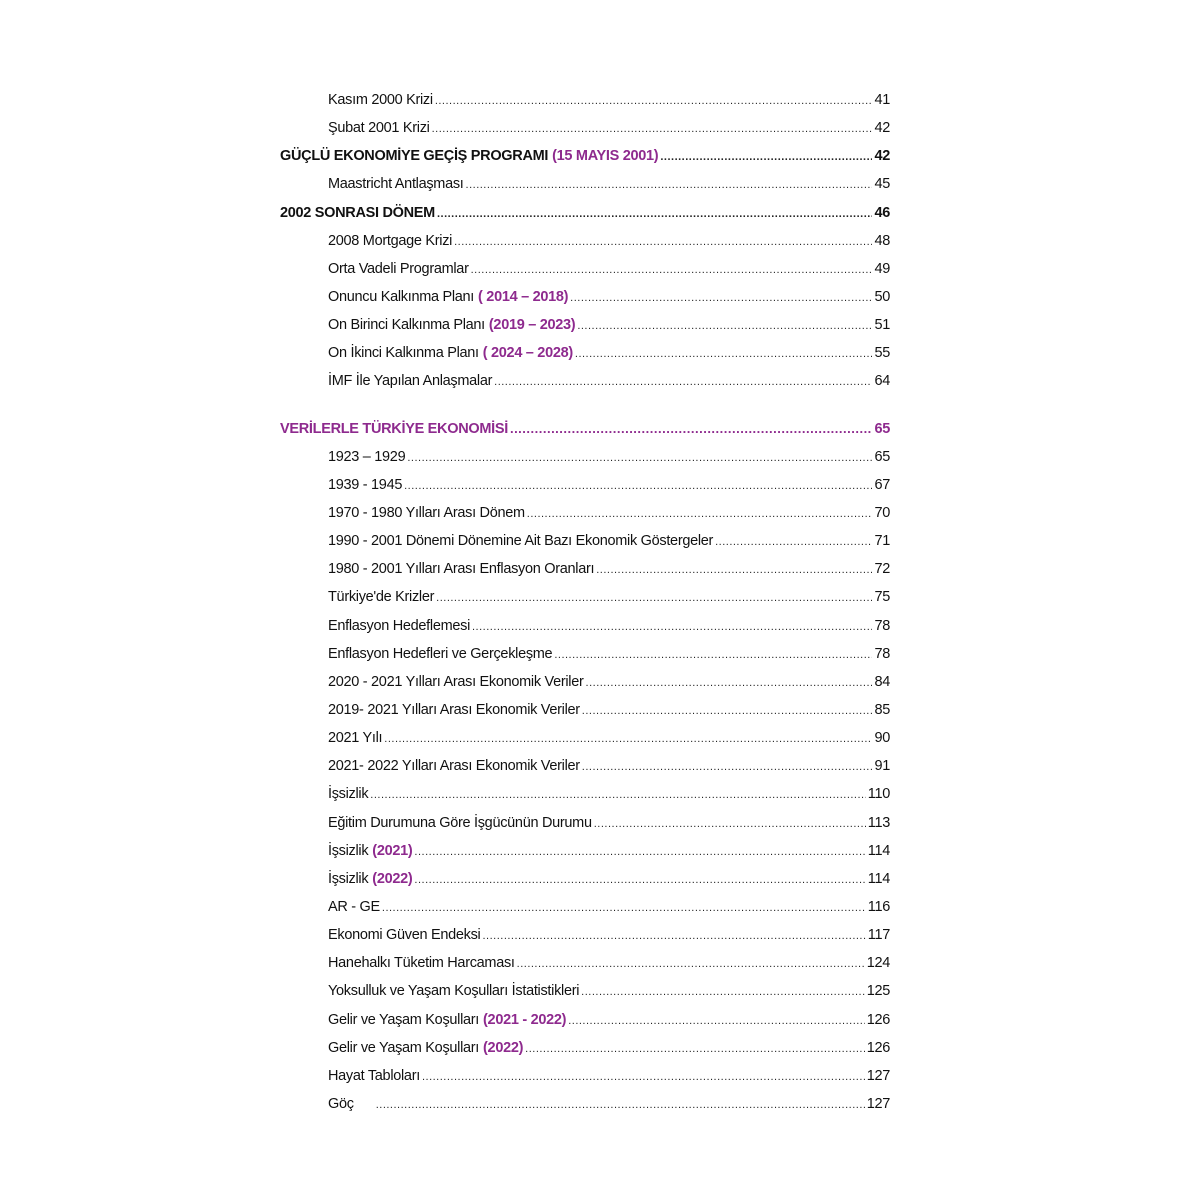 The width and height of the screenshot is (1200, 1200). I want to click on toc-entry-page-number: 125, so click(878, 991).